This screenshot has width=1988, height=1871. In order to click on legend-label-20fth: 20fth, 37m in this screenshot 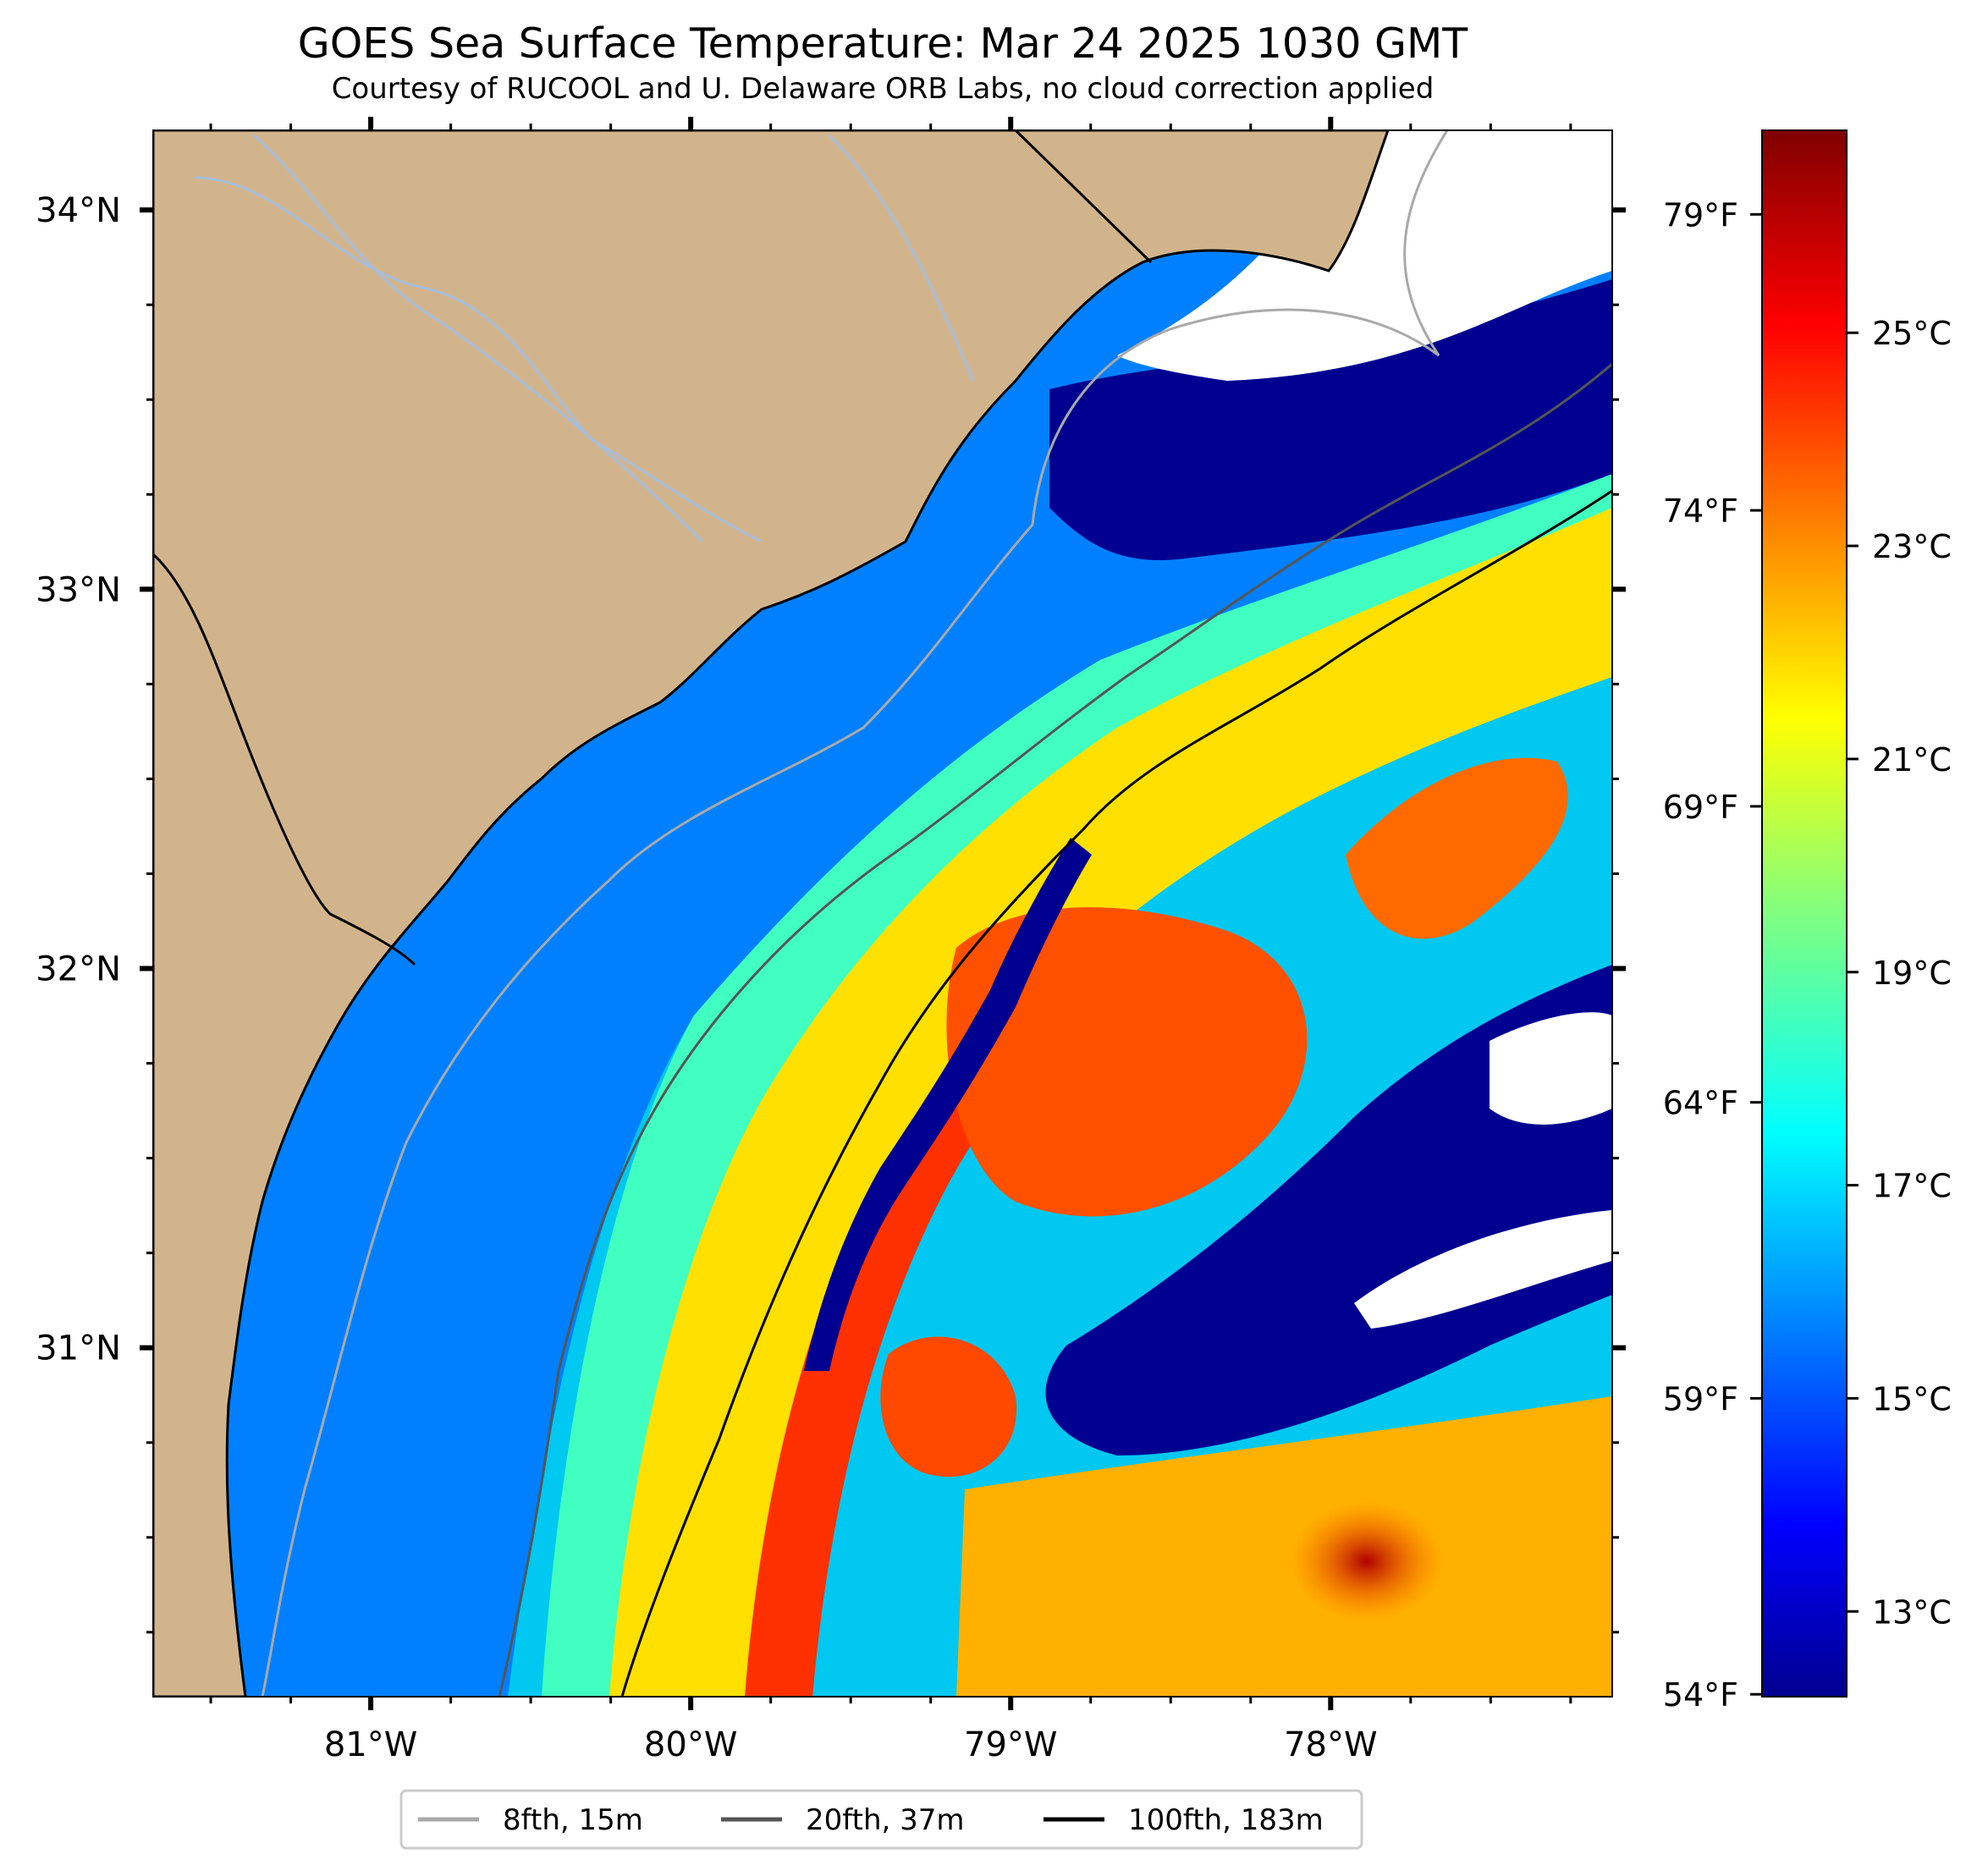, I will do `click(885, 1820)`.